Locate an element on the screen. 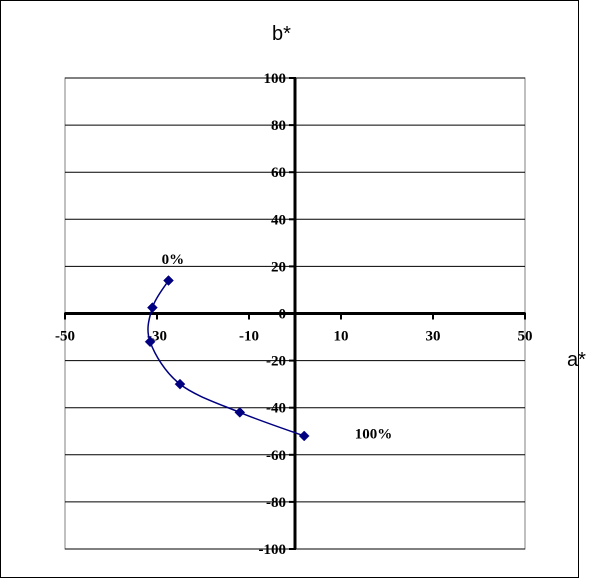  x-axis-title: a* is located at coordinates (576, 360).